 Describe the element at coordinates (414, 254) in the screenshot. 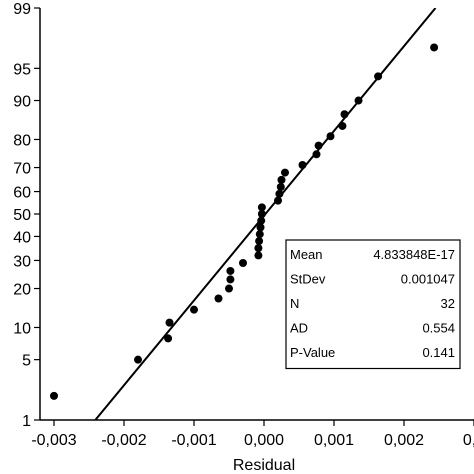

I see `stats-value: 4.833848E-17` at that location.